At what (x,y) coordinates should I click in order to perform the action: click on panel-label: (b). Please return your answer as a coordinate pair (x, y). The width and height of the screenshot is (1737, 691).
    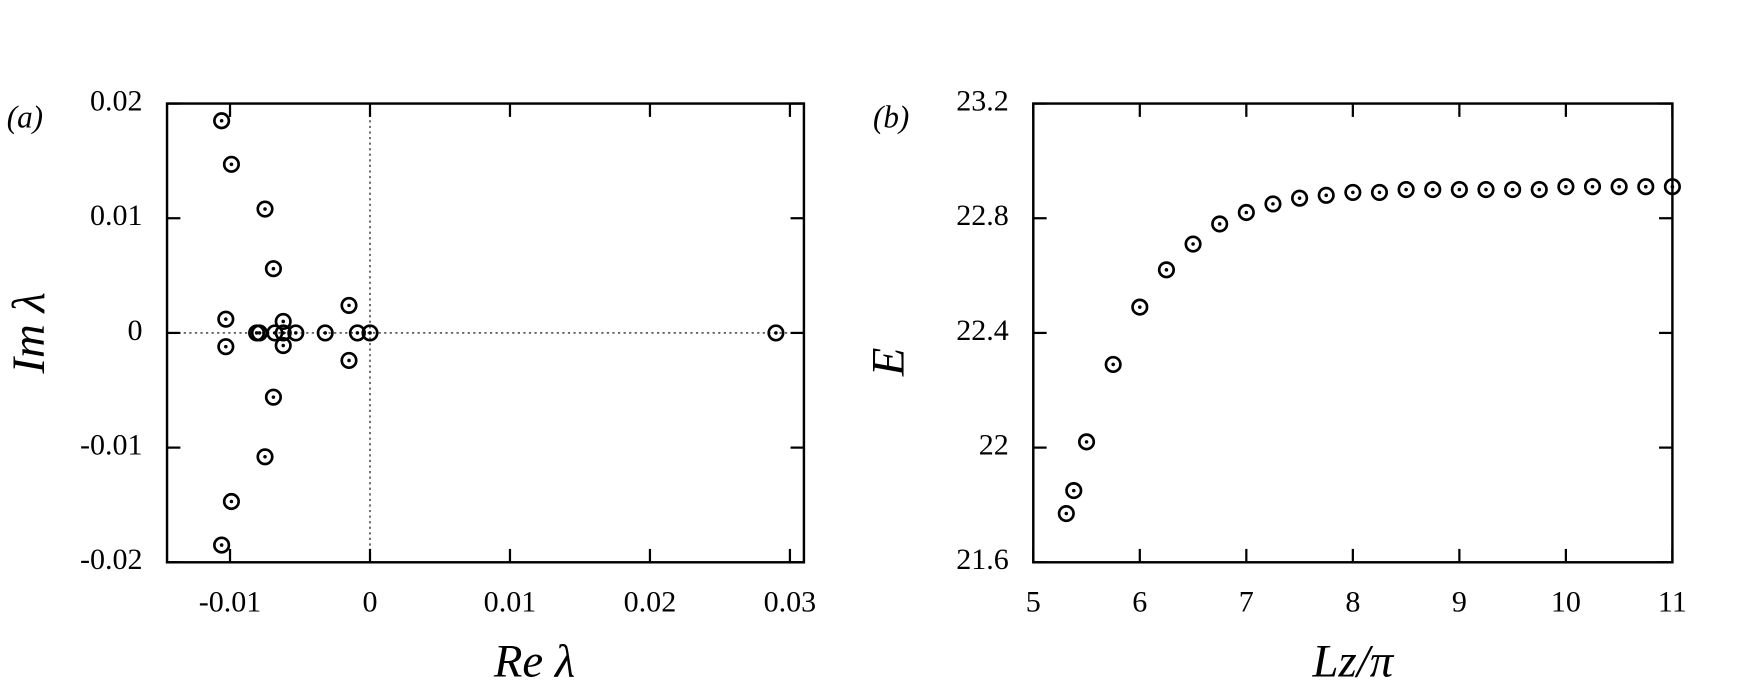
    Looking at the image, I should click on (891, 116).